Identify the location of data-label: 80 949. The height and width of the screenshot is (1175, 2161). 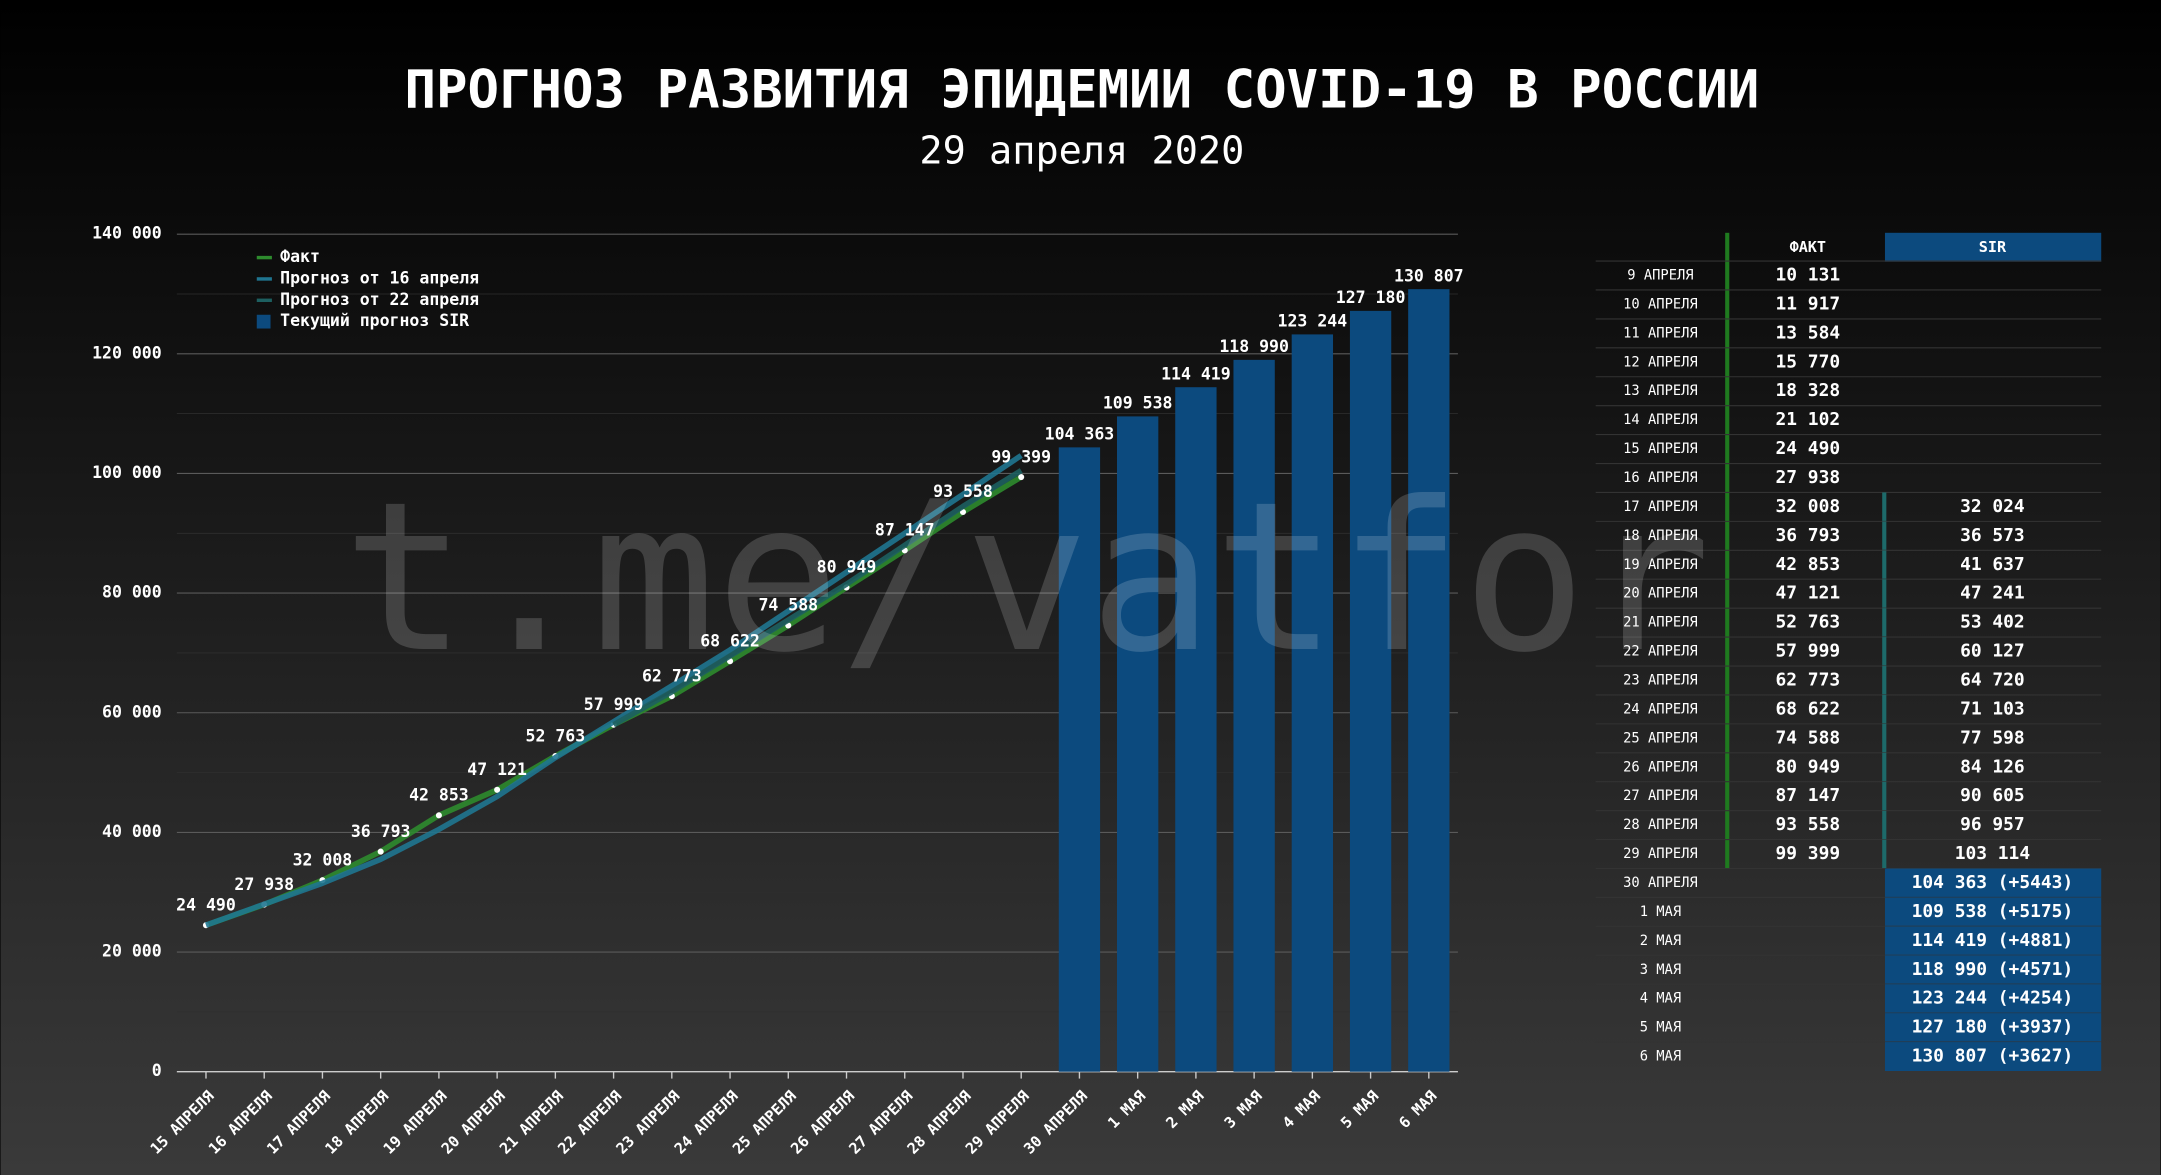
(847, 567).